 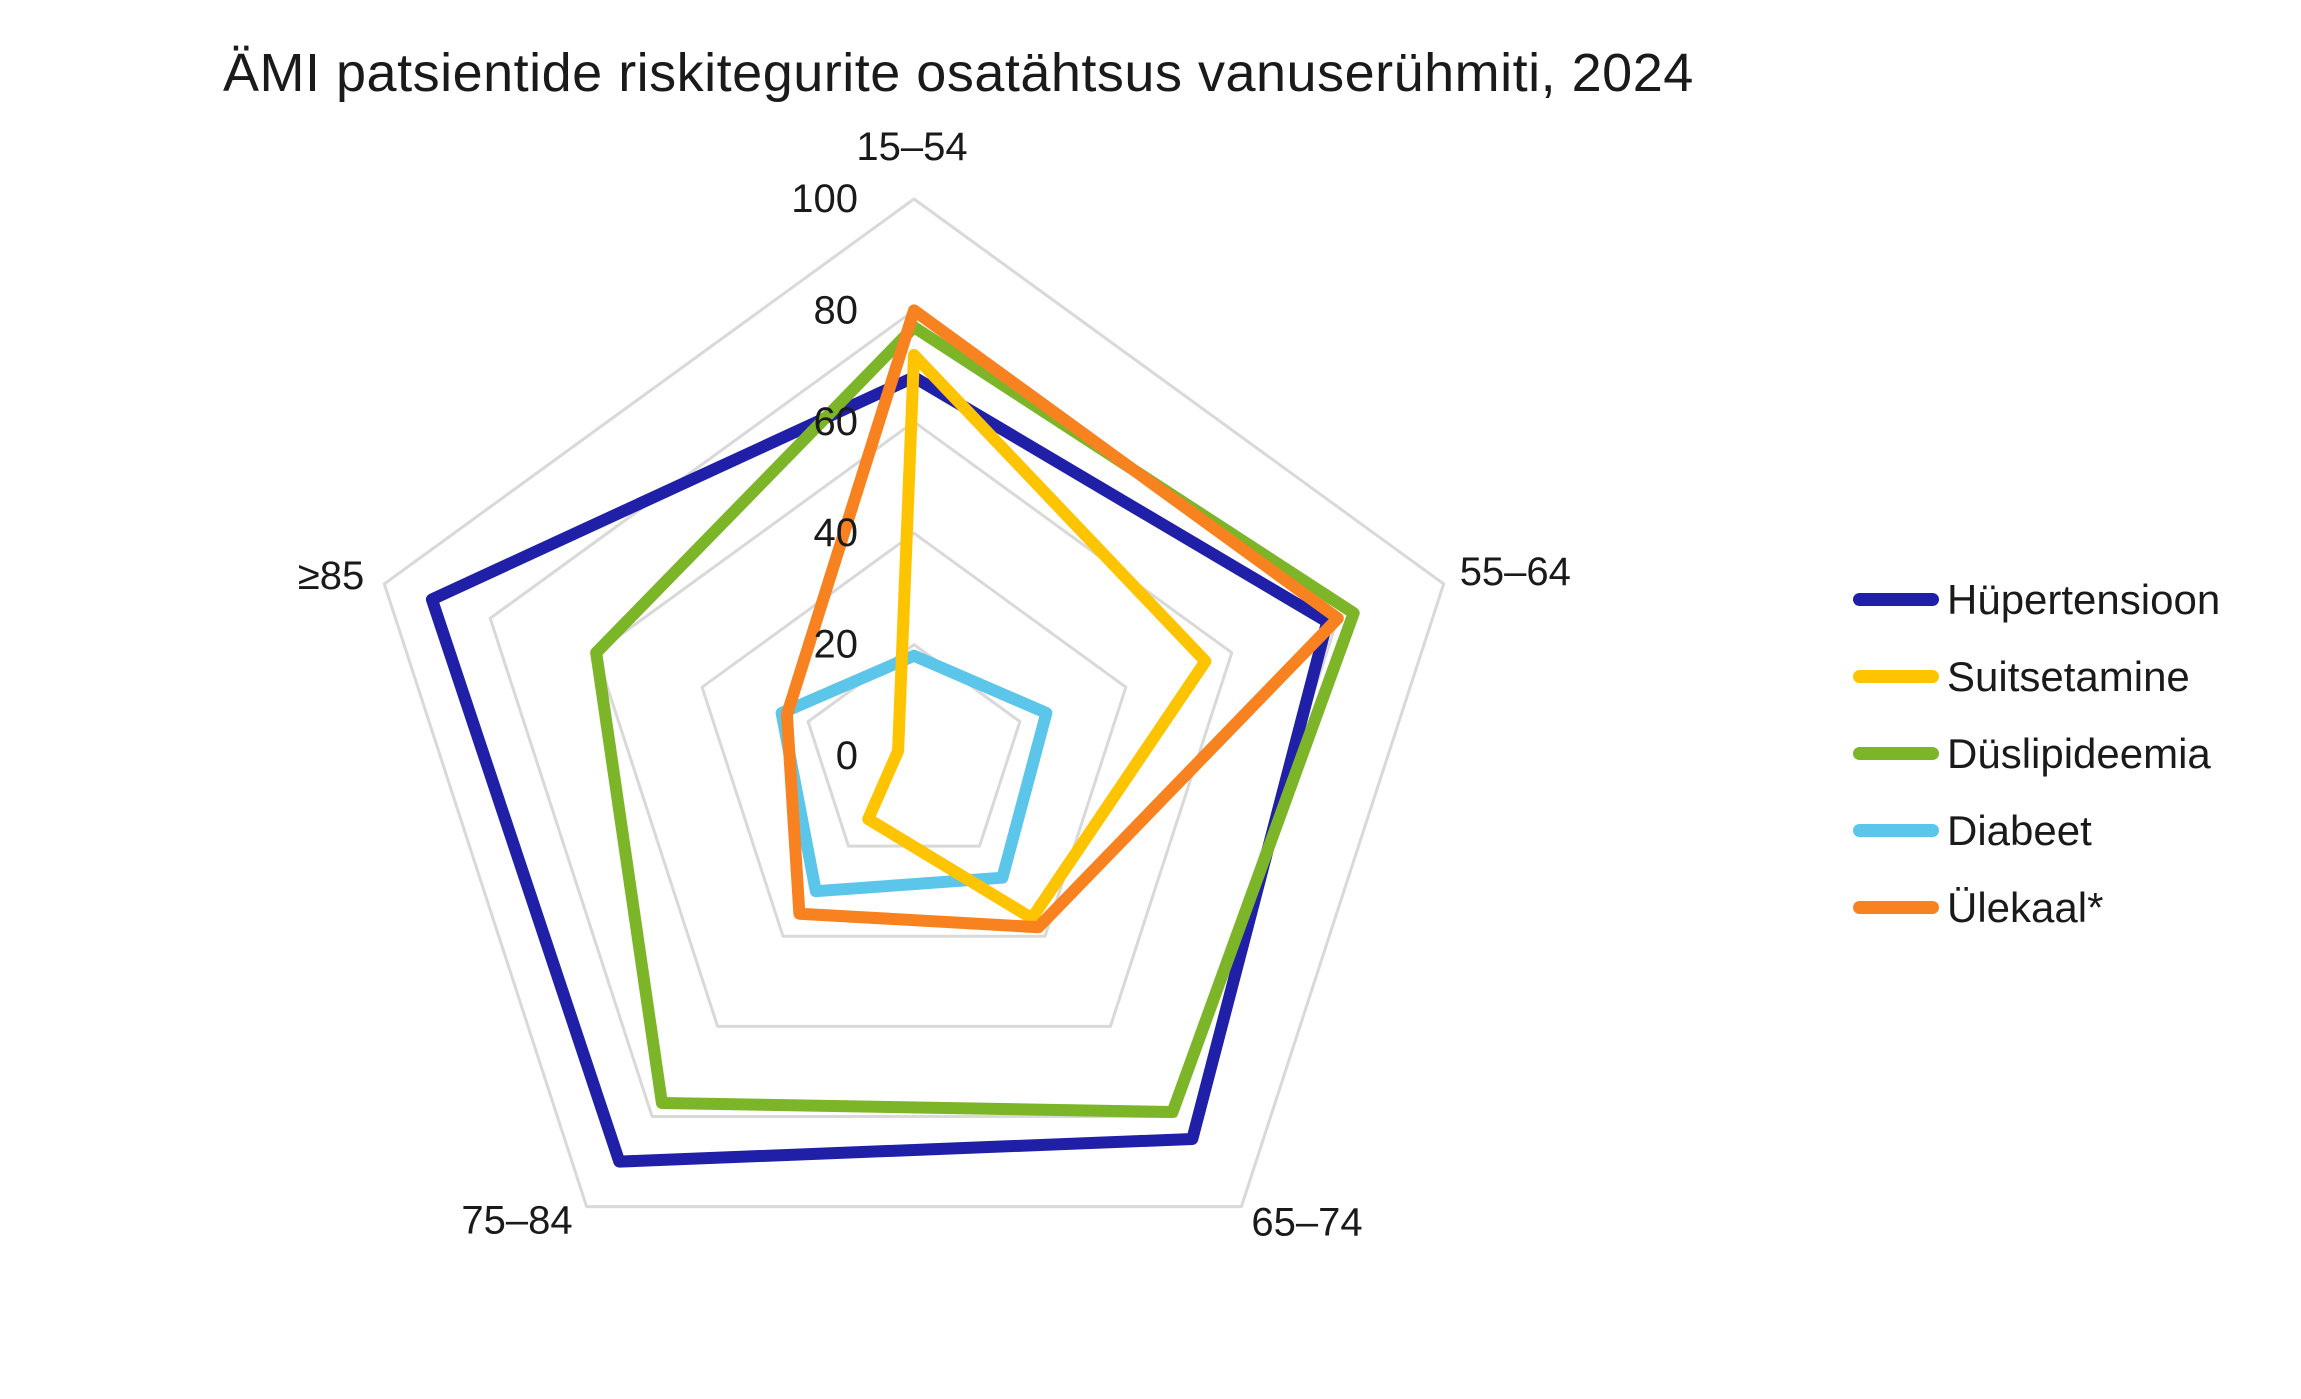 What do you see at coordinates (331, 576) in the screenshot?
I see `axis-label-85: ≥85` at bounding box center [331, 576].